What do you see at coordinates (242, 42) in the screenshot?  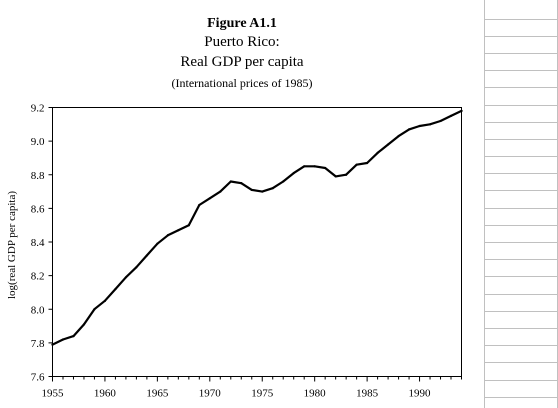 I see `chart-title-country: Puerto Rico:` at bounding box center [242, 42].